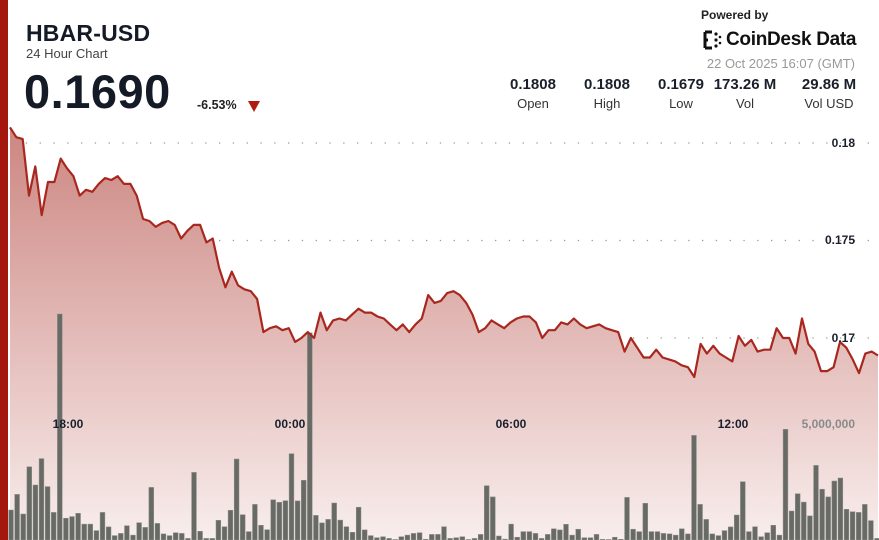 The height and width of the screenshot is (540, 879). Describe the element at coordinates (217, 105) in the screenshot. I see `price-change: -6.53%` at that location.